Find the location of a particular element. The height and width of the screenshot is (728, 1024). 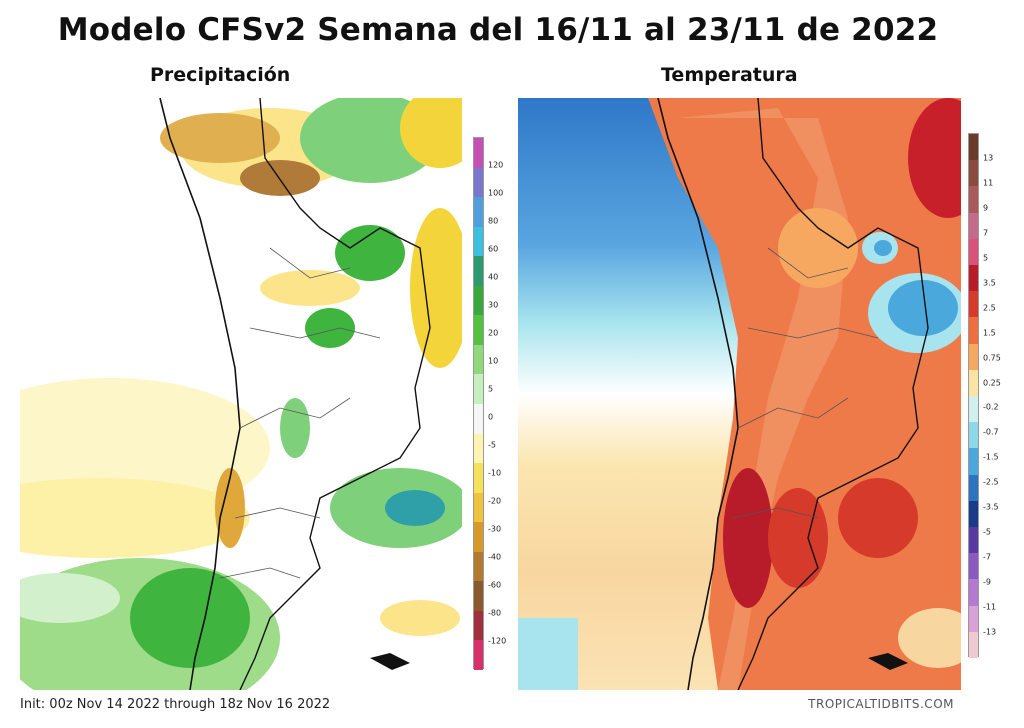

colorbar-tick-label: 60 is located at coordinates (493, 249).